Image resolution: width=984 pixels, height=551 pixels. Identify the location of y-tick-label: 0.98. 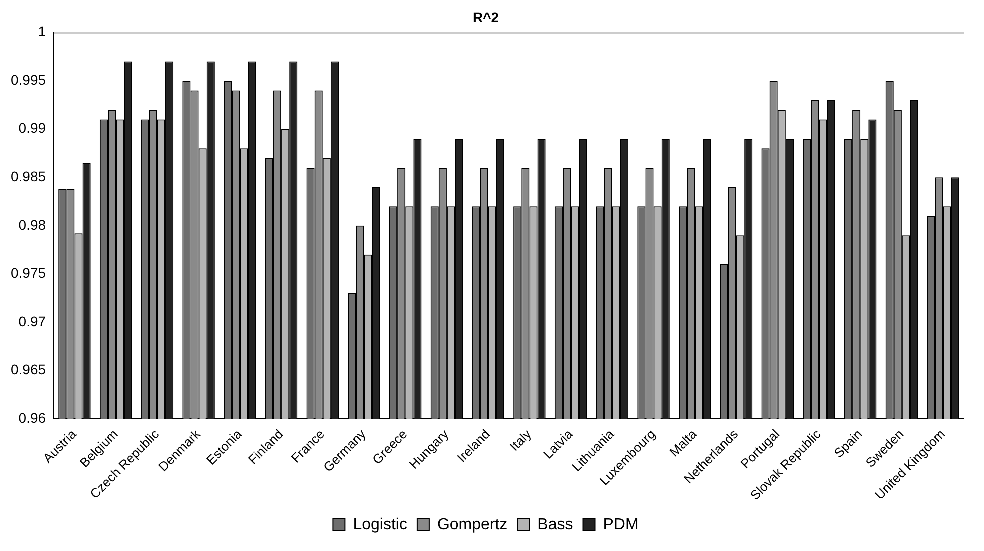
(32, 224).